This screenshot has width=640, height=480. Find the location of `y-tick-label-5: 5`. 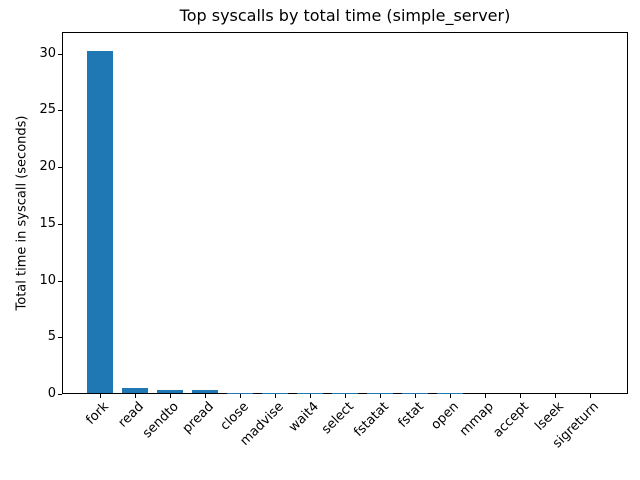

y-tick-label-5: 5 is located at coordinates (51, 337).